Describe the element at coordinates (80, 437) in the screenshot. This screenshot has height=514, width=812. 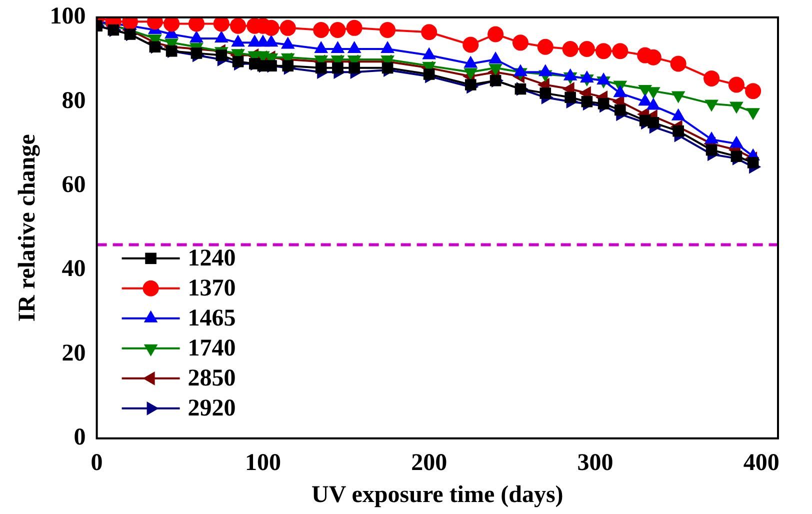
I see `y-tick-label: 0` at that location.